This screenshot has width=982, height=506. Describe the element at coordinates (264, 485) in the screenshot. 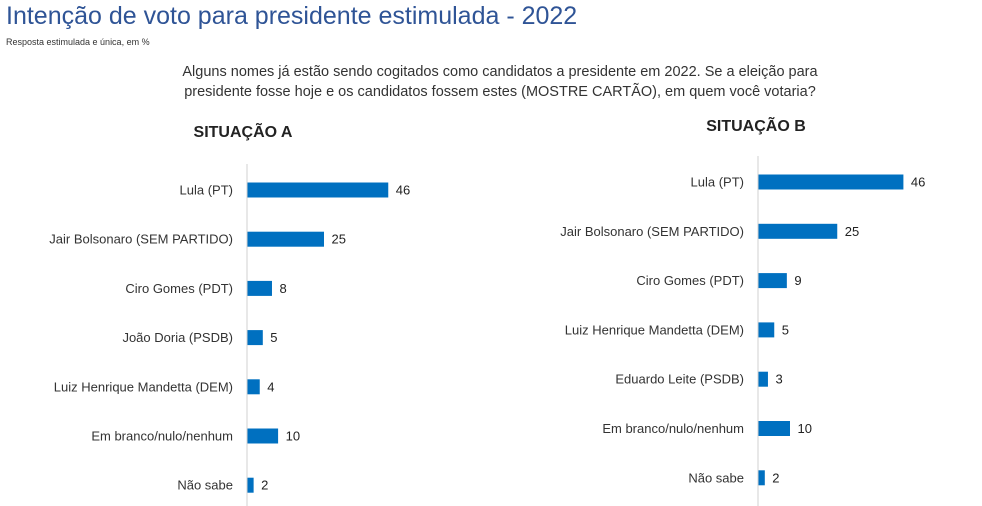

I see `value-label-a-nao-sabe: 2` at that location.